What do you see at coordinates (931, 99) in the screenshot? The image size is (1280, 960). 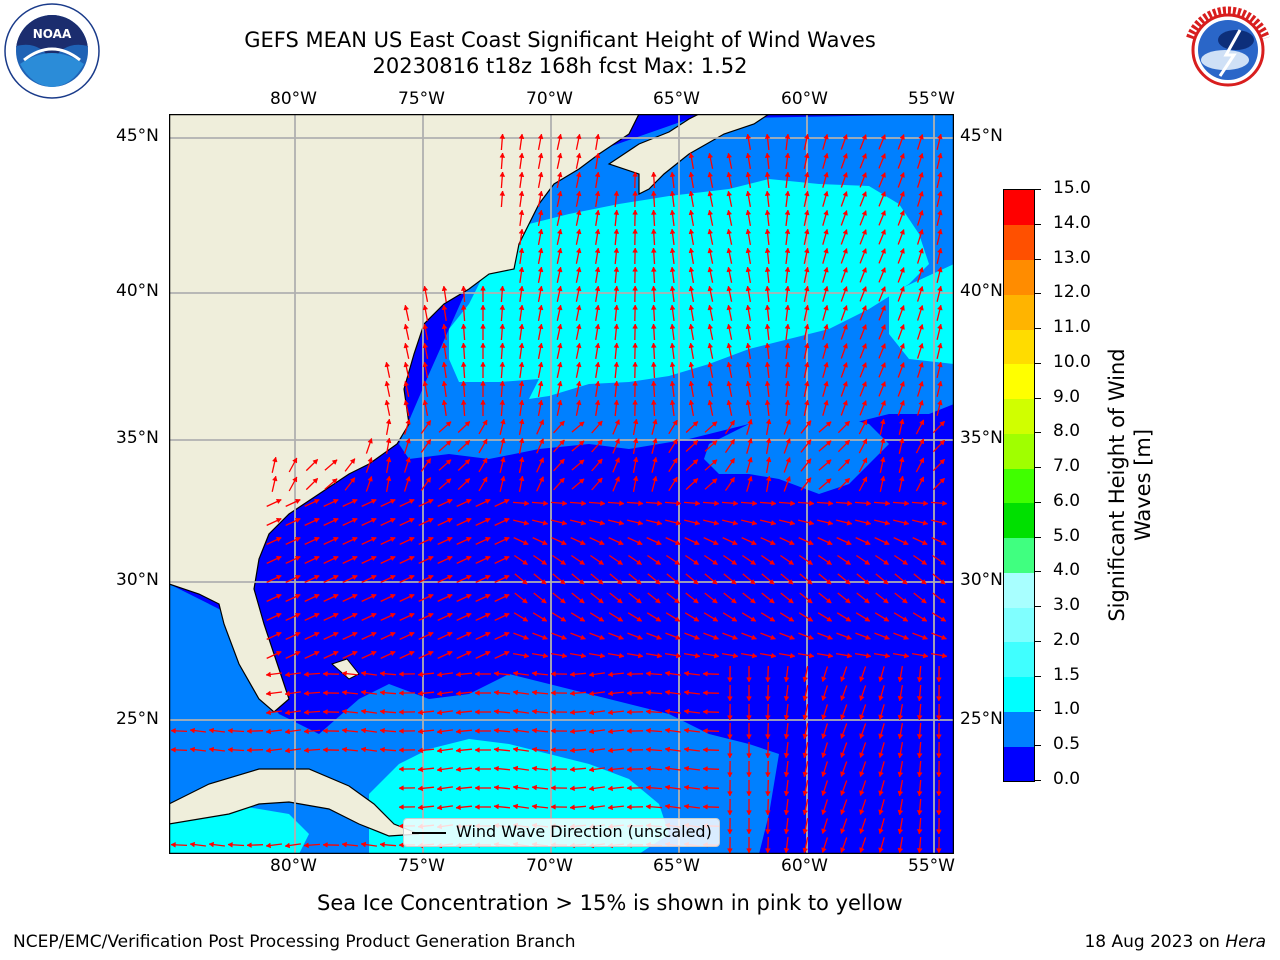 I see `lon-tick-top: 55°W` at bounding box center [931, 99].